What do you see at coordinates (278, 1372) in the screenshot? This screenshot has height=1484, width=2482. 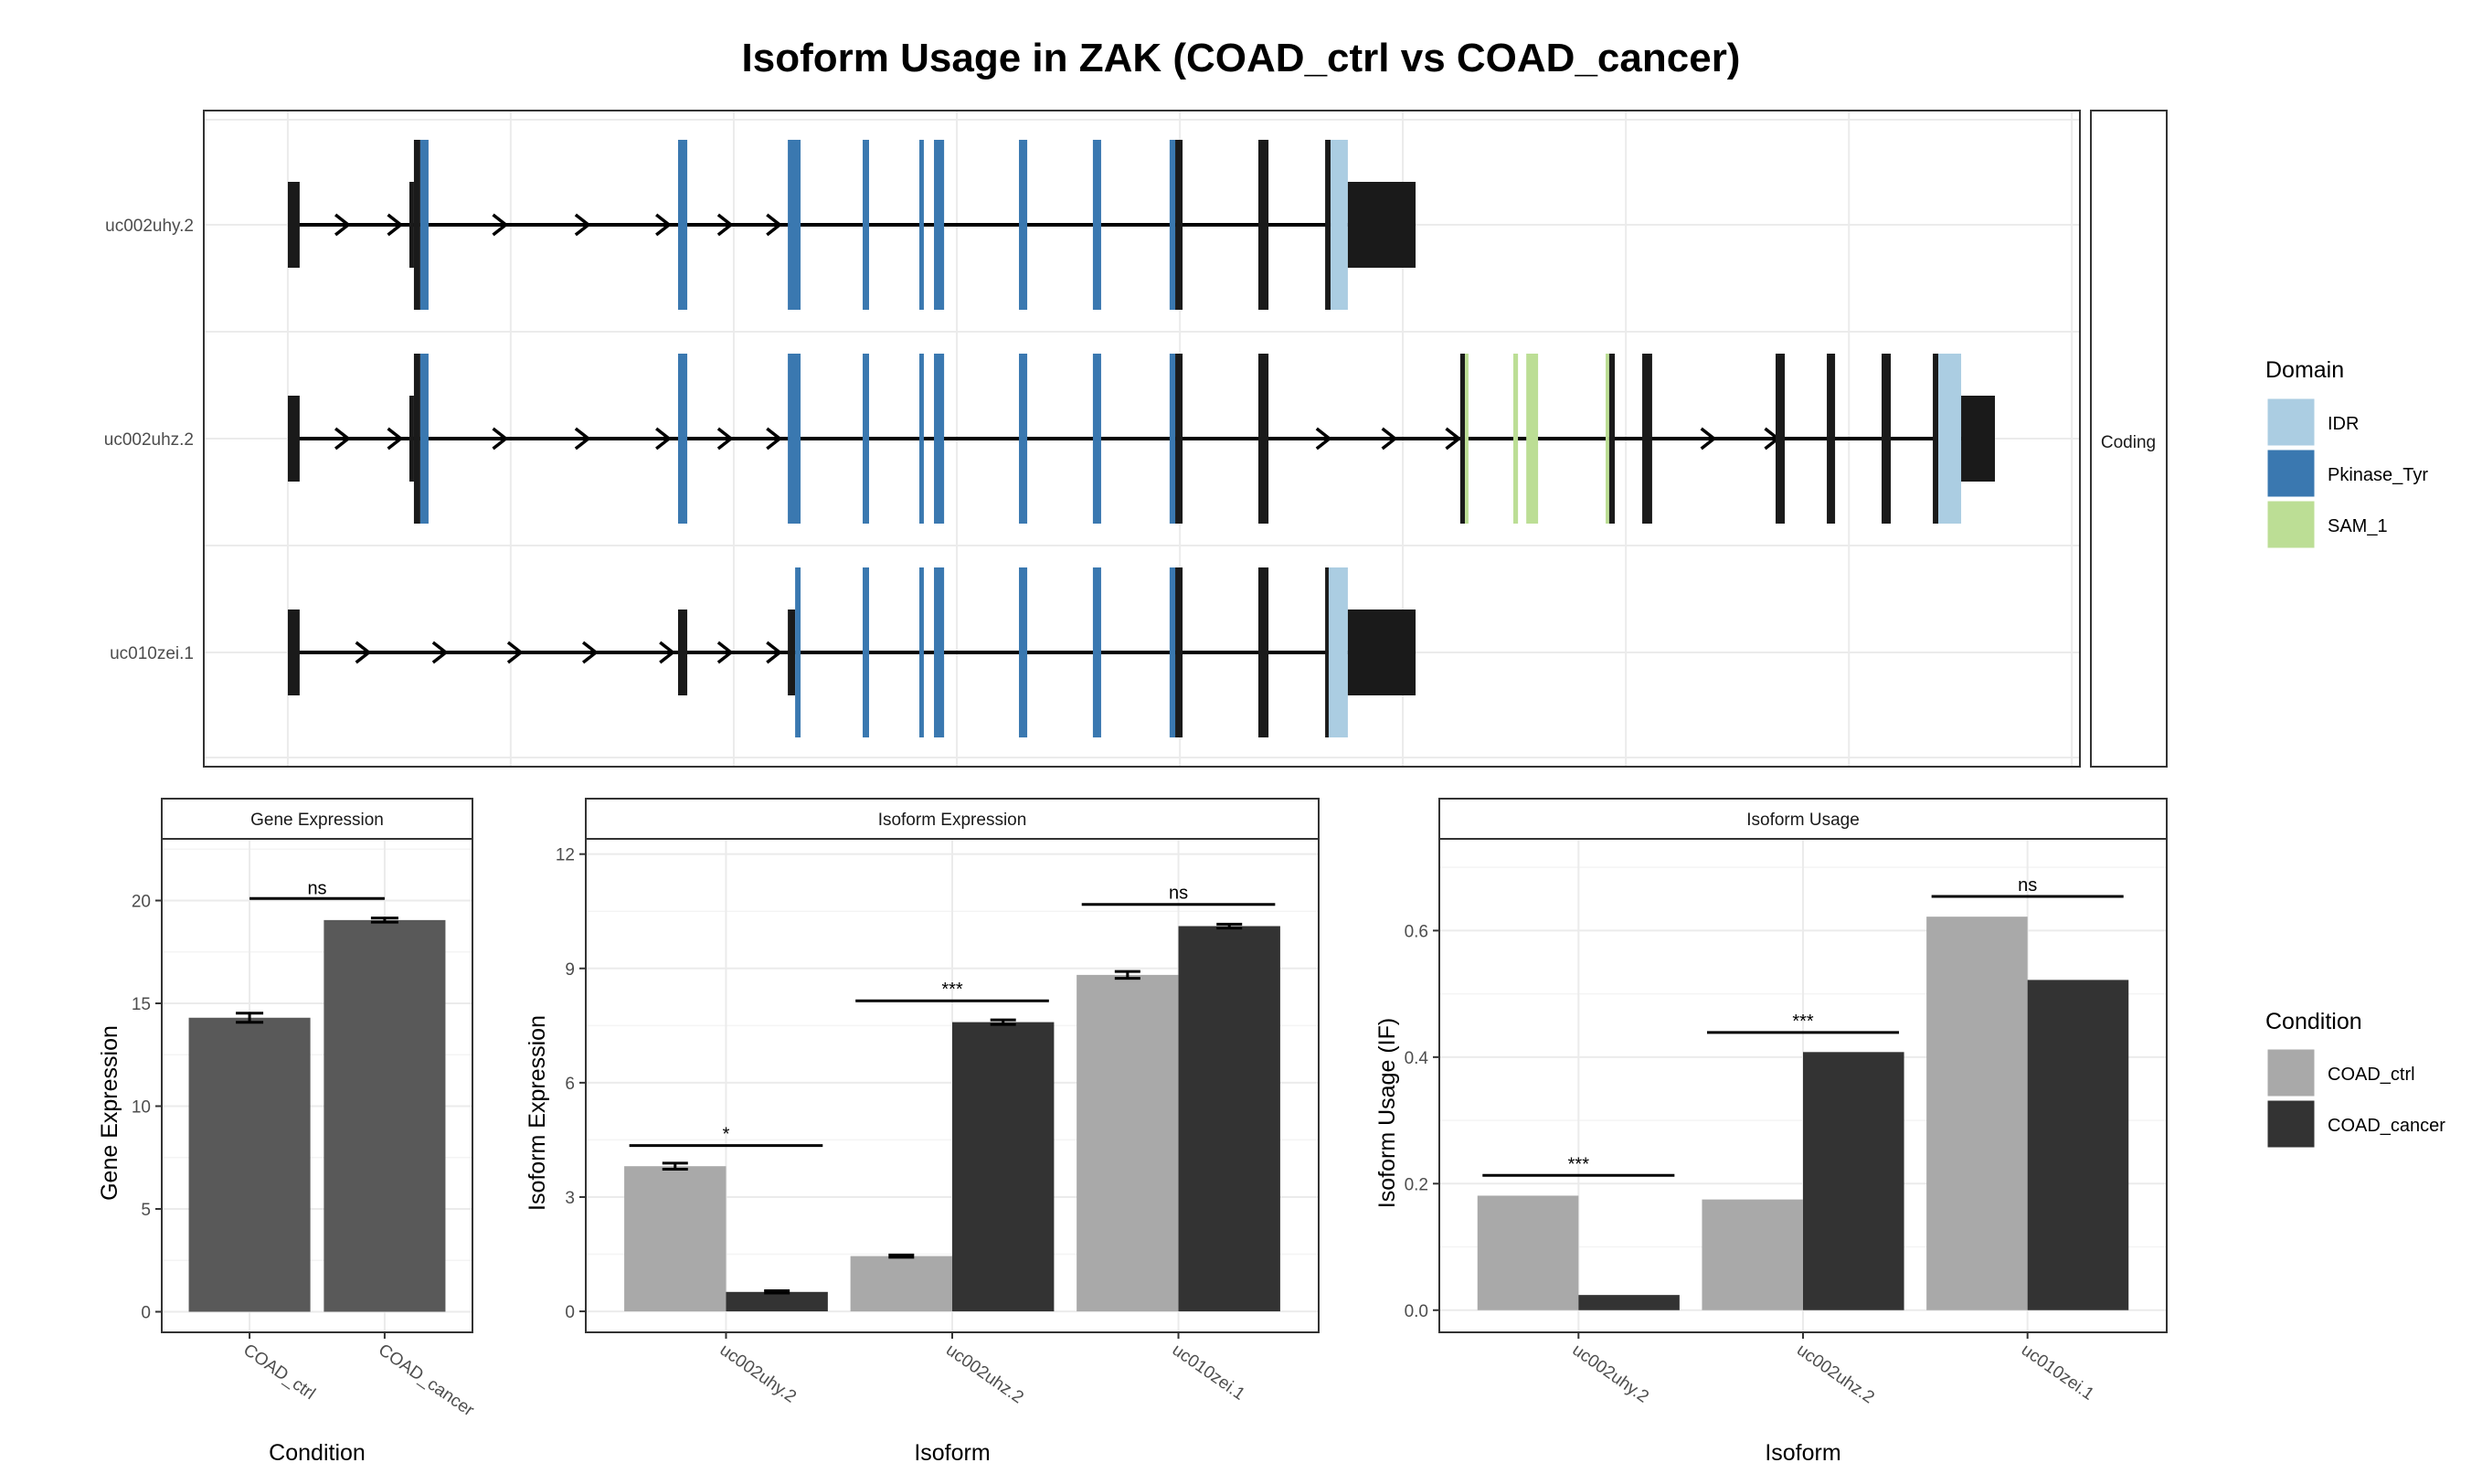 I see `x-tick-label: COAD_ctrl` at bounding box center [278, 1372].